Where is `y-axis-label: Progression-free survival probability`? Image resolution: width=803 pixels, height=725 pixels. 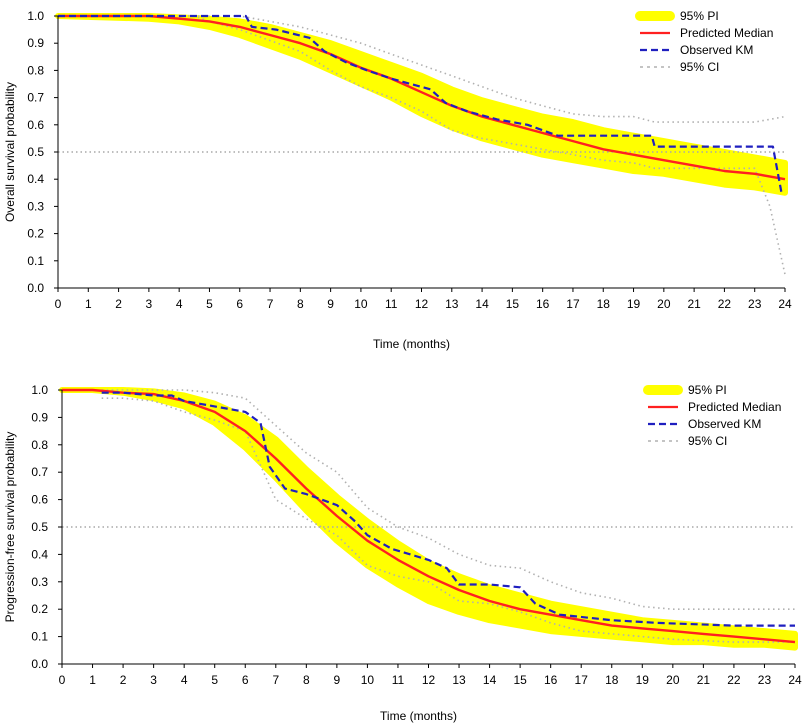
y-axis-label: Progression-free survival probability is located at coordinates (10, 527).